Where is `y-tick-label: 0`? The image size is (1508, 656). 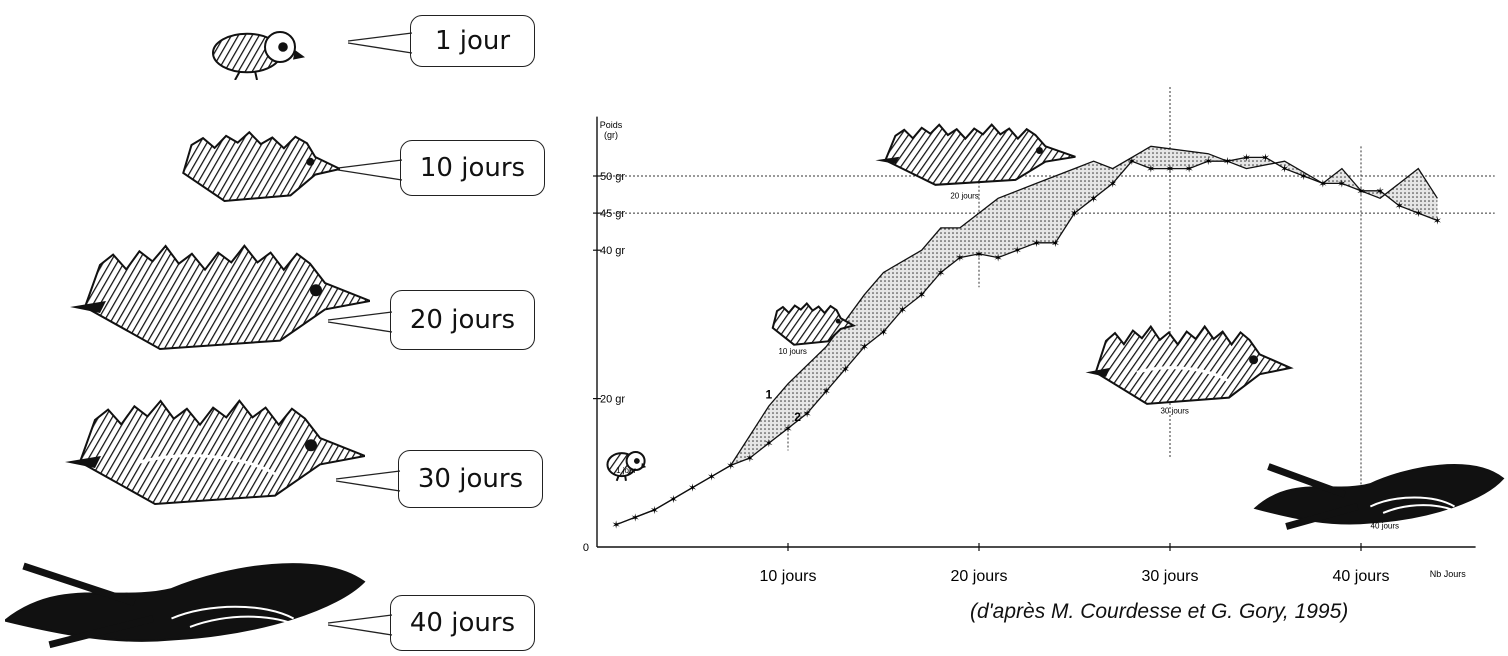
y-tick-label: 0 is located at coordinates (586, 548).